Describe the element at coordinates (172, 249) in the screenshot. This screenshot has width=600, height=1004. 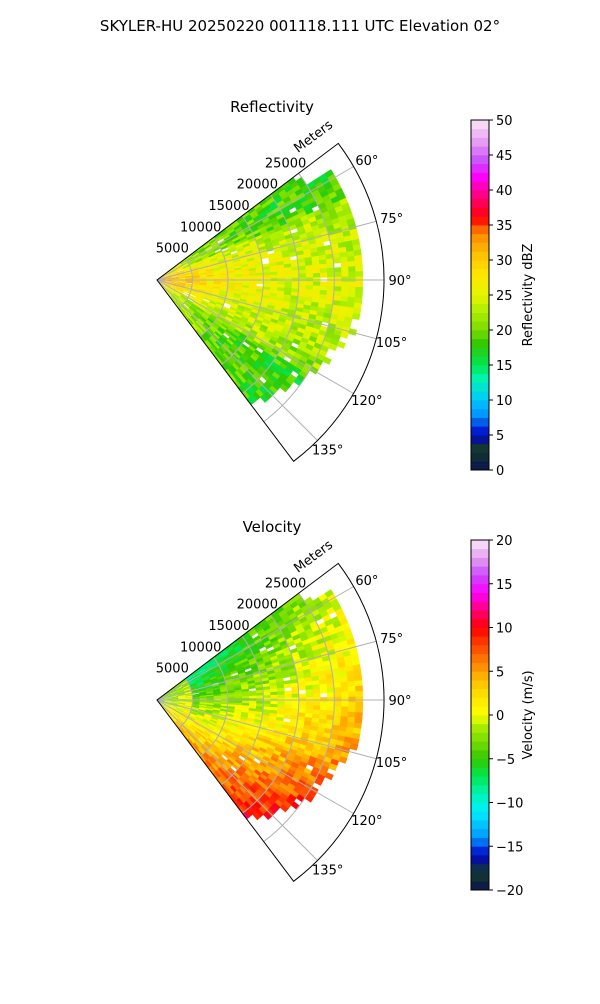
I see `range-tick-label: 5000` at that location.